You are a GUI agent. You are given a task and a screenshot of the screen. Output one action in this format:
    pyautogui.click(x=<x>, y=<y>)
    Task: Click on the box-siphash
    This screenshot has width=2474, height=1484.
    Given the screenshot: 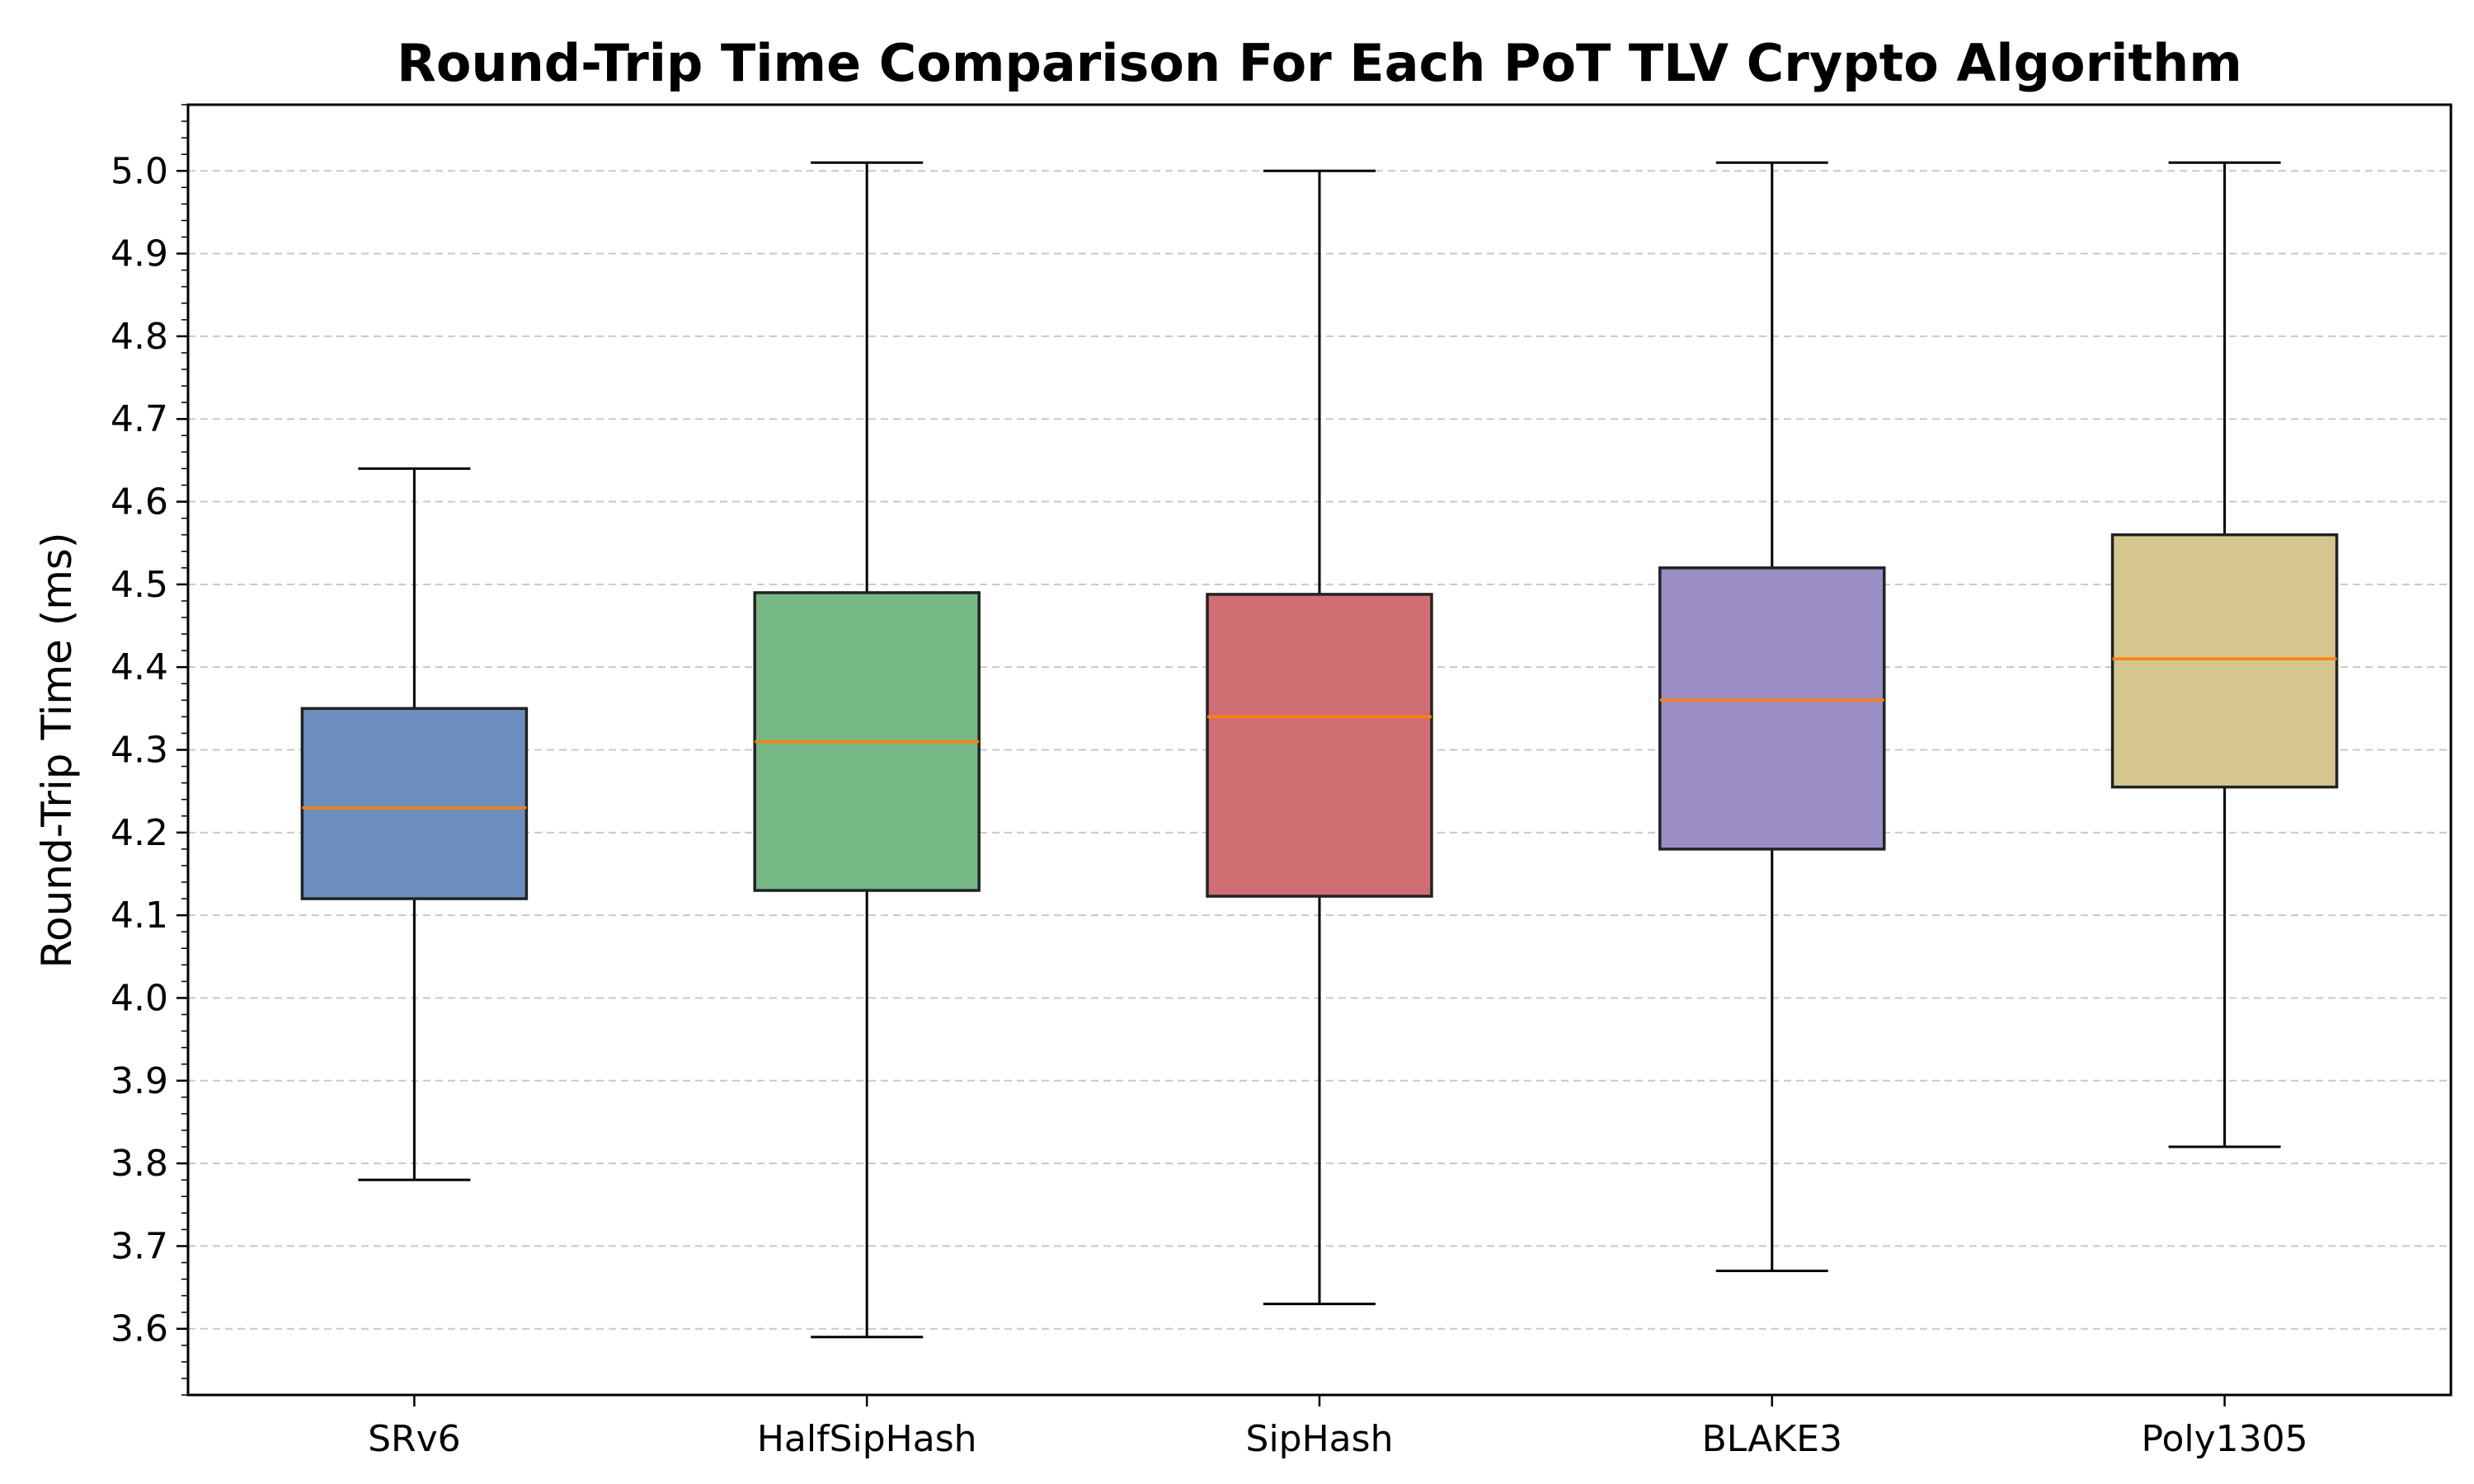 What is the action you would take?
    pyautogui.click(x=1319, y=745)
    